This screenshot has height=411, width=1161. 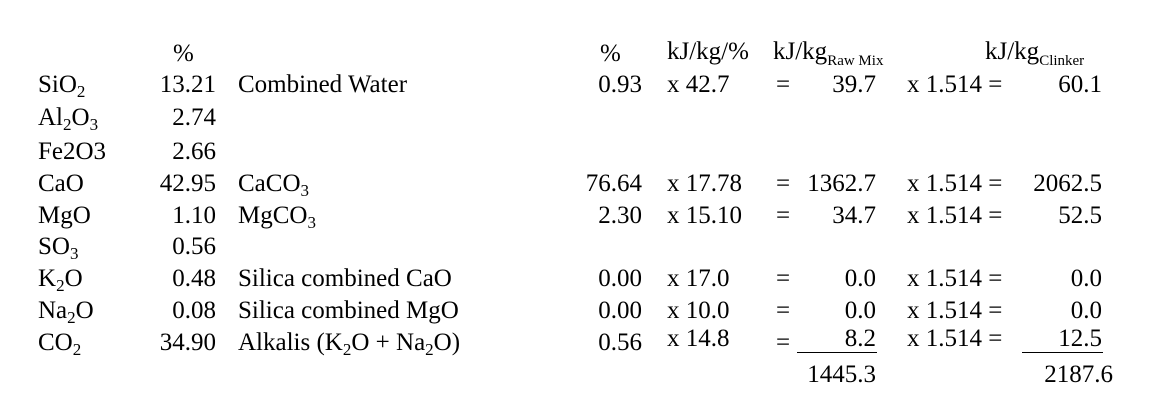 What do you see at coordinates (1080, 215) in the screenshot?
I see `component-clinker: 52.5` at bounding box center [1080, 215].